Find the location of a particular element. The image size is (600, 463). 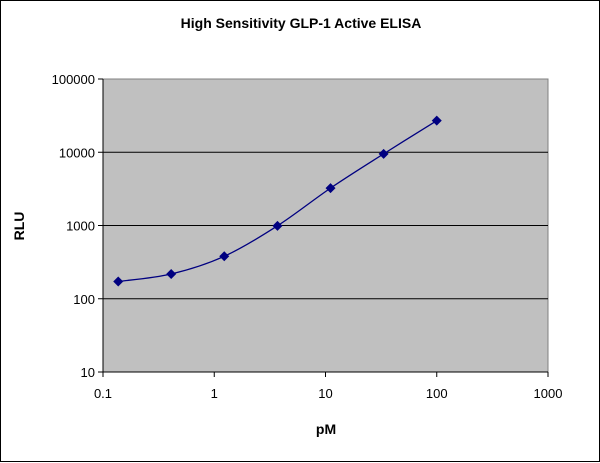

x-tick-label: 1000 is located at coordinates (548, 393).